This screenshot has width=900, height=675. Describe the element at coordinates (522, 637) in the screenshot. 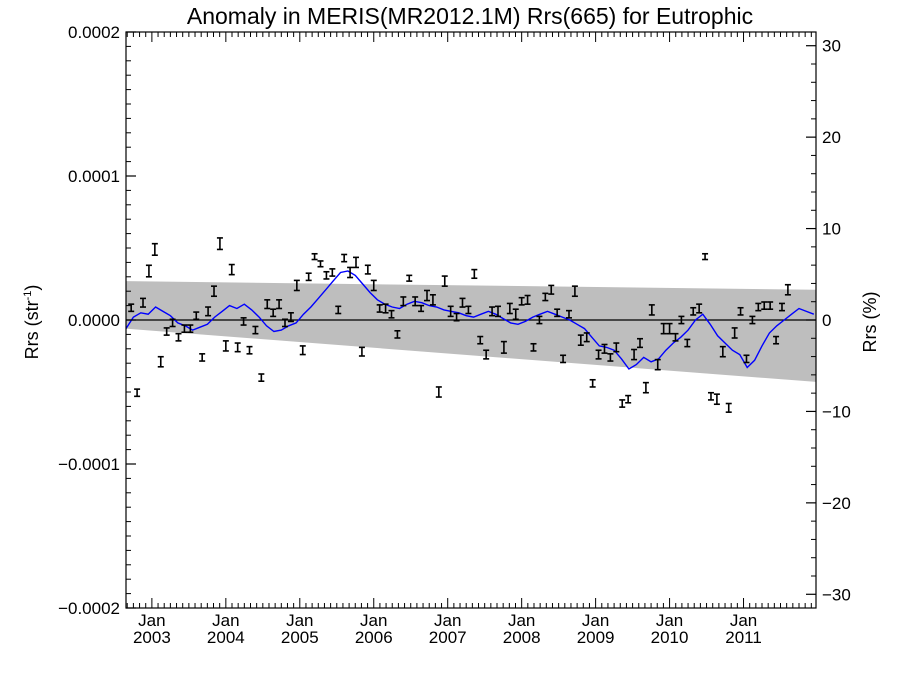

I see `x-tick-label-year: 2008` at that location.